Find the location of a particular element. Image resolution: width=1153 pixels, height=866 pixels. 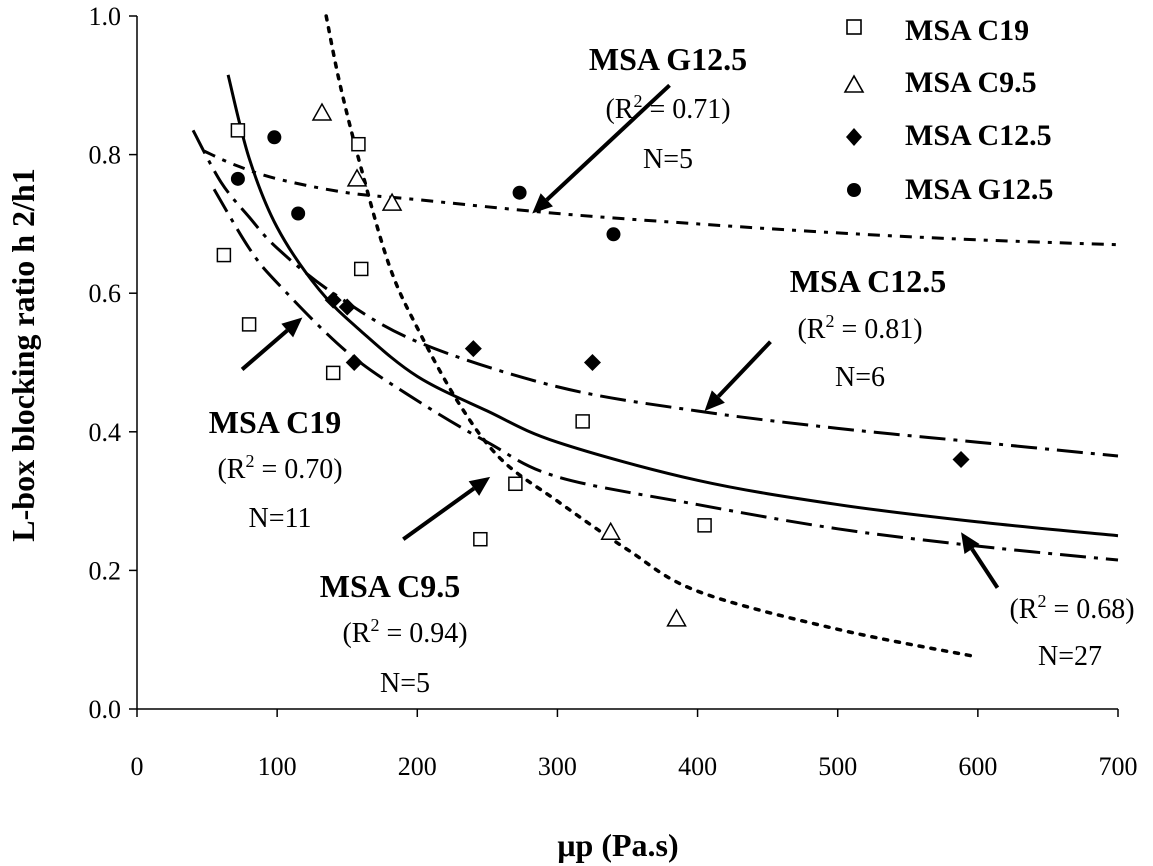

annotation-c125: MSA C12.5 (R2 = 0.81) N=6 is located at coordinates (868, 328).